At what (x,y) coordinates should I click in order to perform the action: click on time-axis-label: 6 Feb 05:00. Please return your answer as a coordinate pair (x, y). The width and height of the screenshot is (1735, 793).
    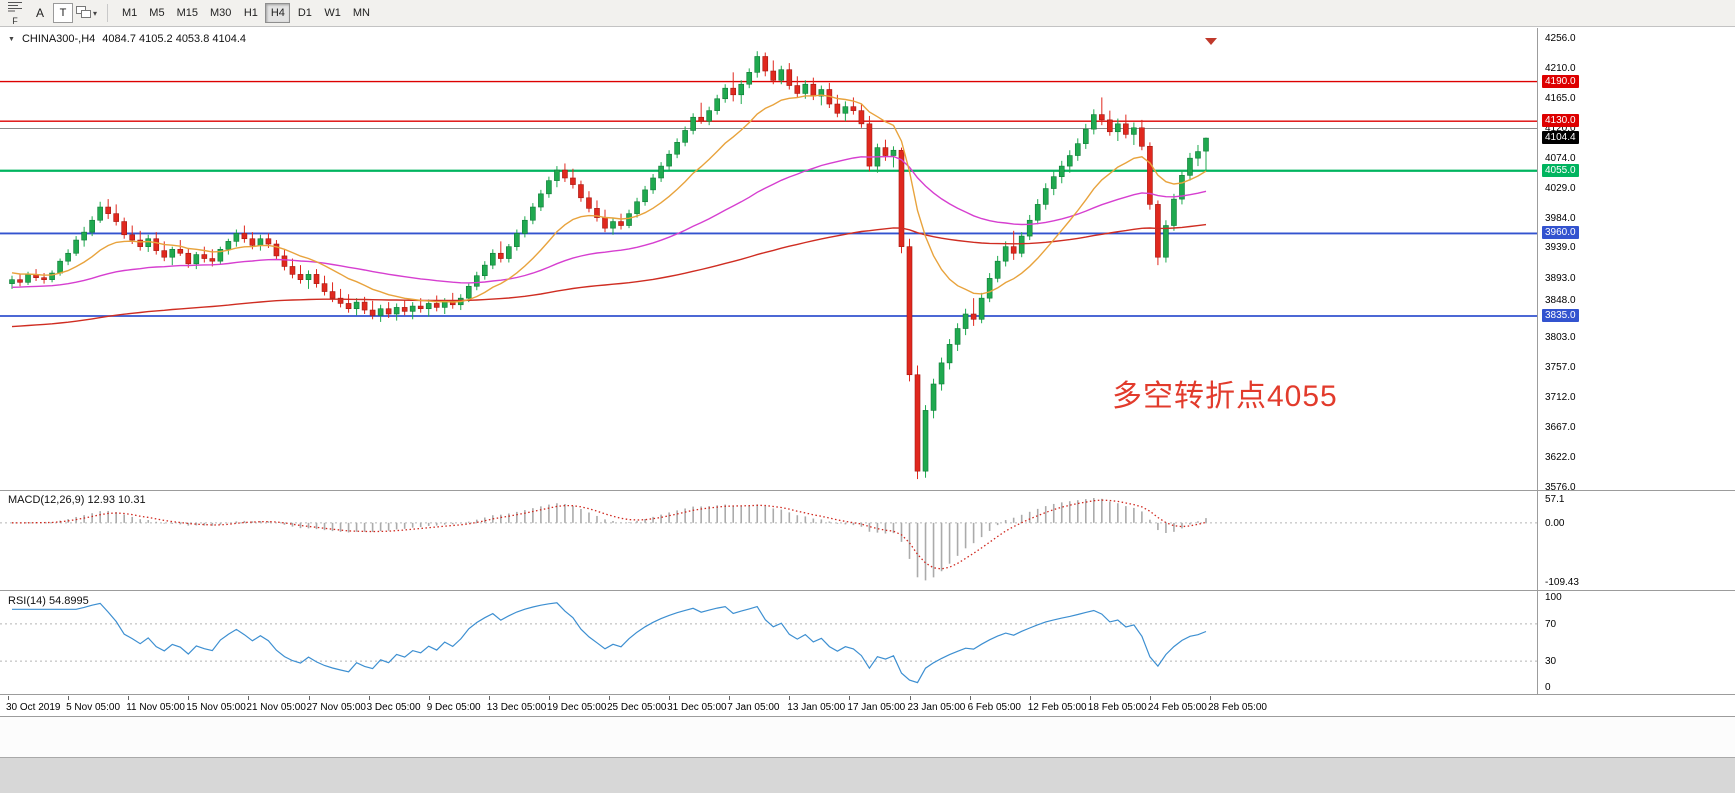
    Looking at the image, I should click on (994, 707).